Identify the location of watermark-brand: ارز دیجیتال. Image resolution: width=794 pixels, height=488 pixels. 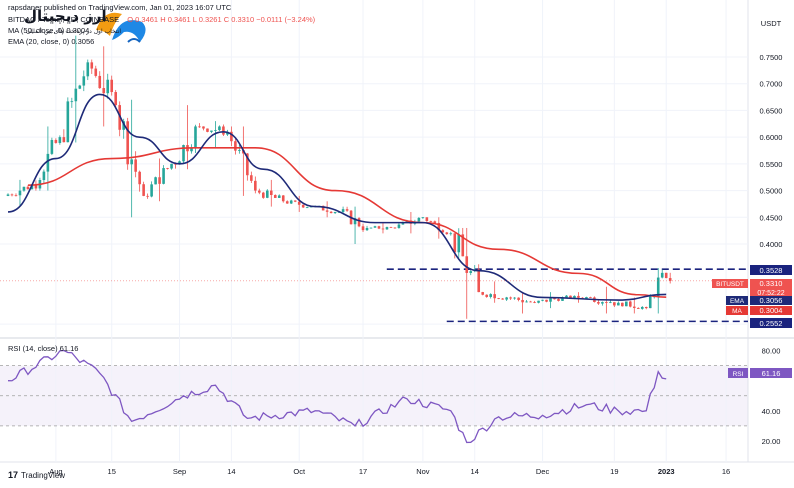
(65, 16).